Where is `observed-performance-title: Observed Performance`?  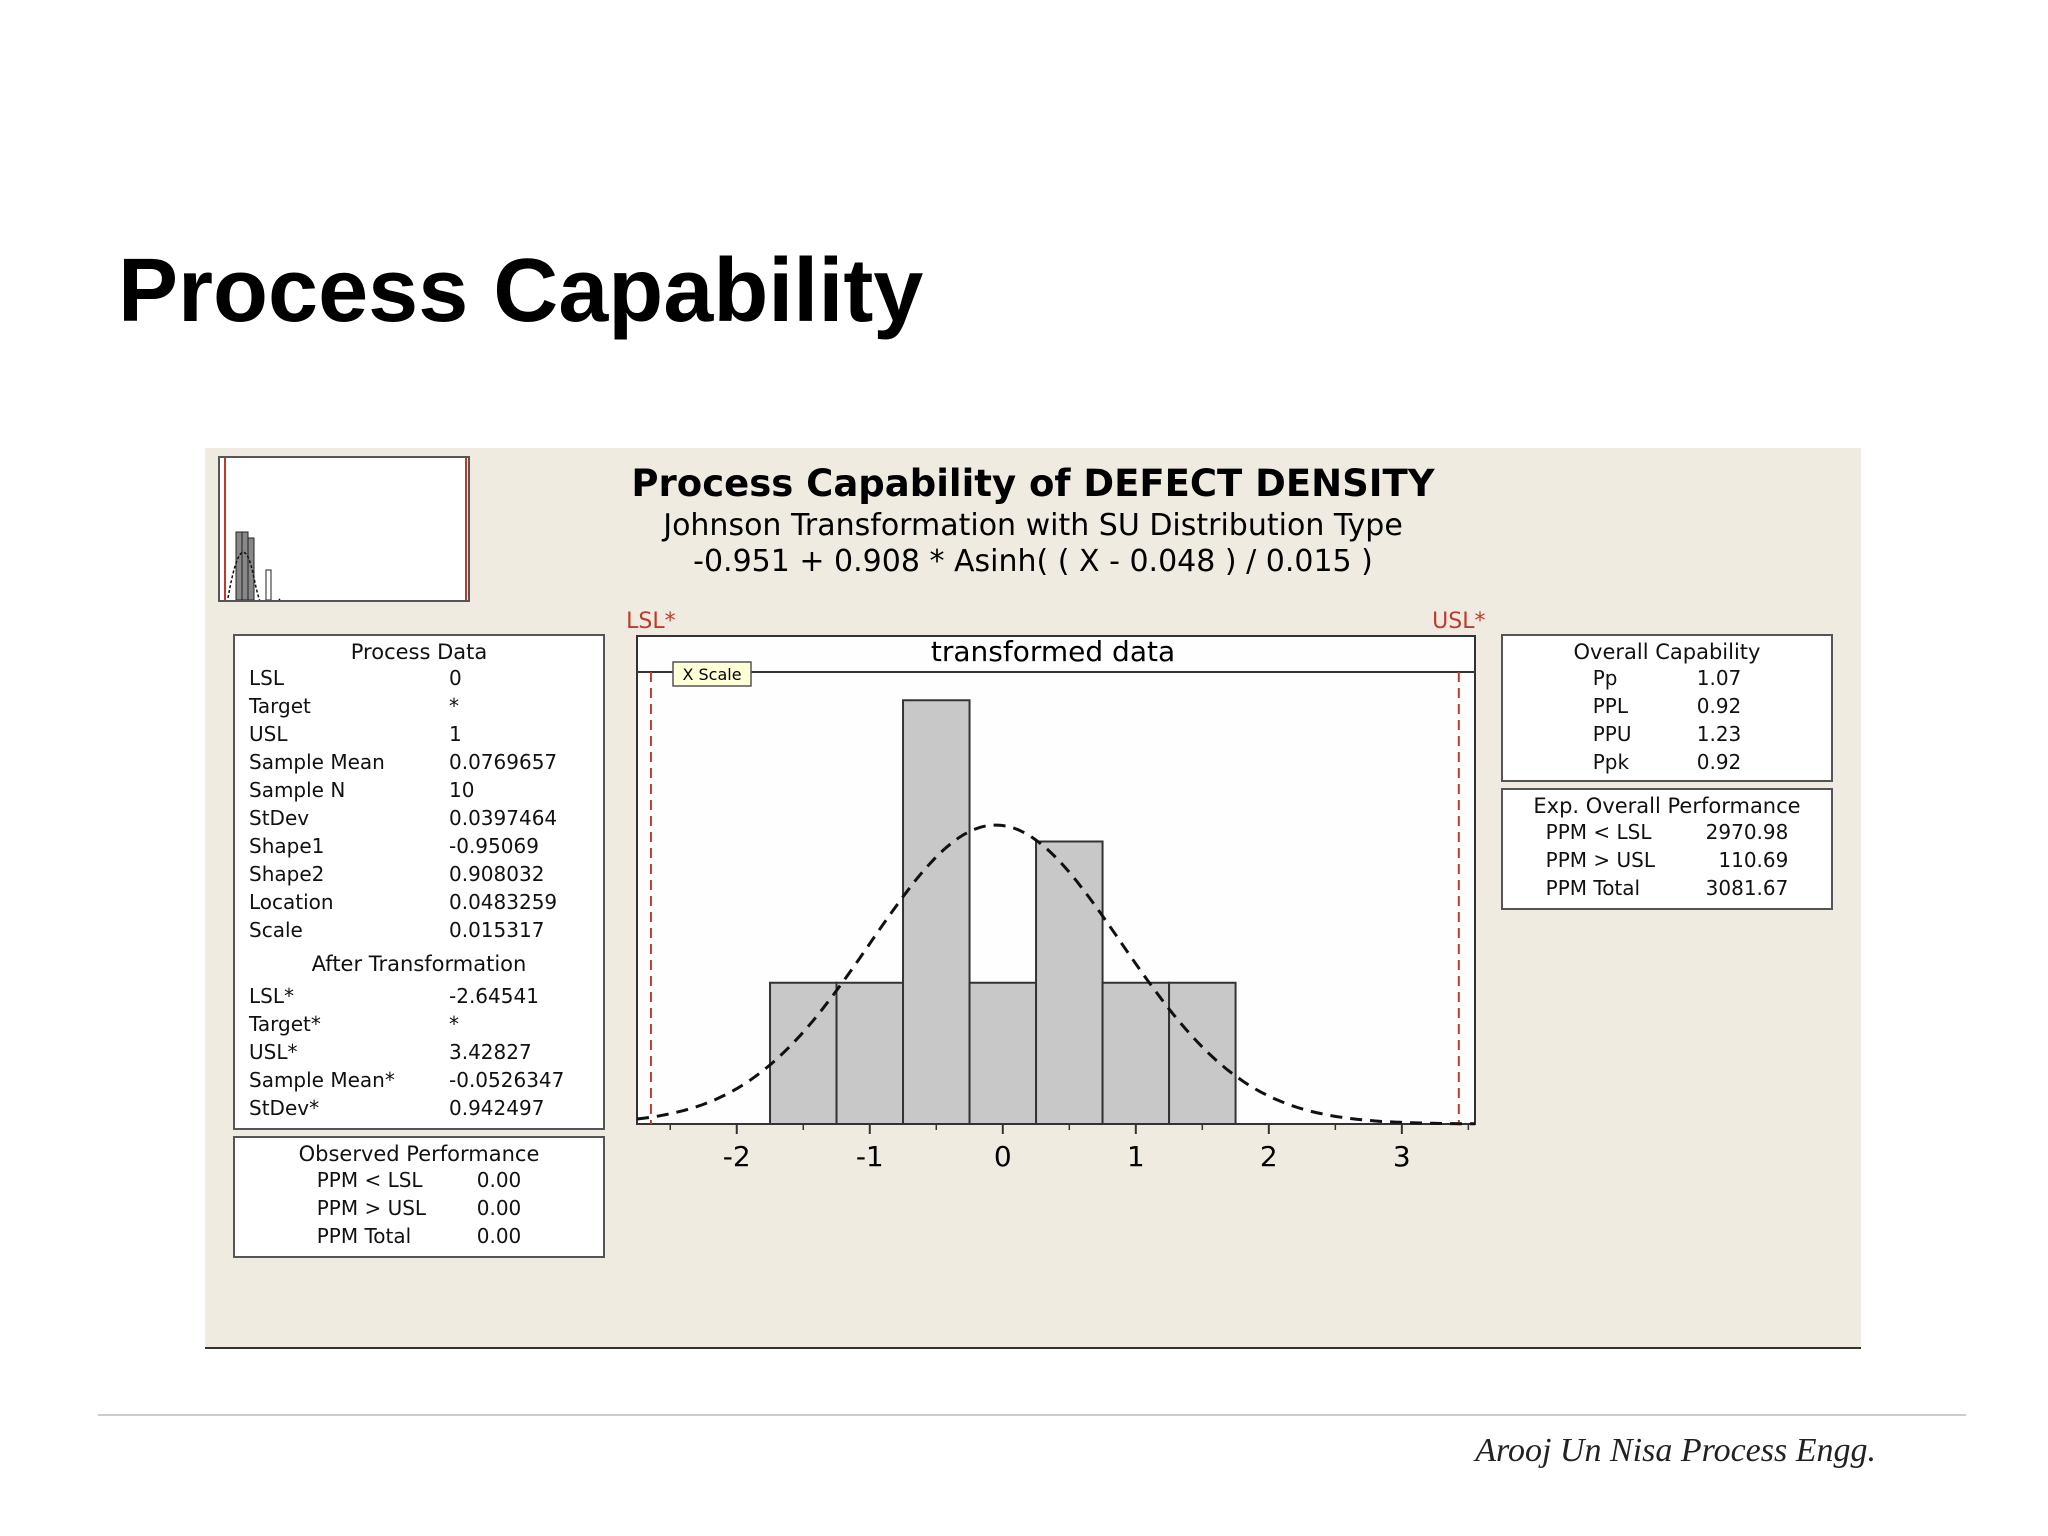 observed-performance-title: Observed Performance is located at coordinates (419, 1154).